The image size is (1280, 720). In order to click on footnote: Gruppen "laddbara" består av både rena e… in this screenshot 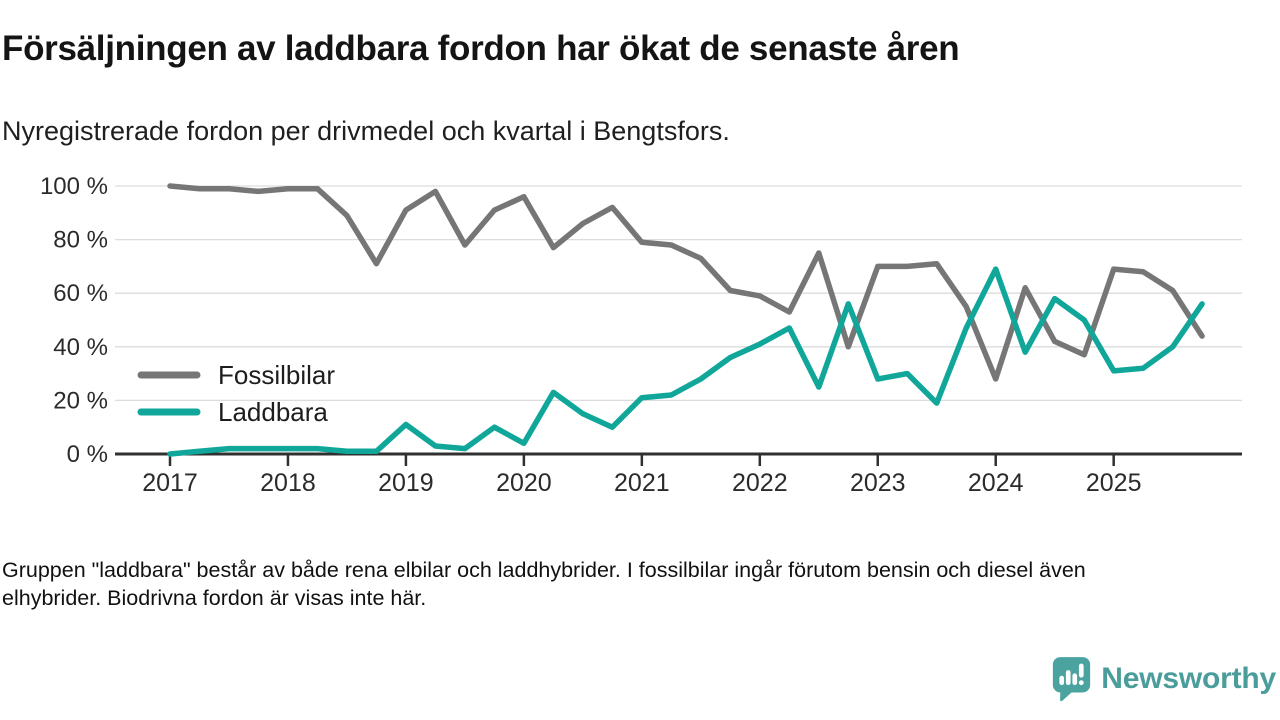, I will do `click(617, 584)`.